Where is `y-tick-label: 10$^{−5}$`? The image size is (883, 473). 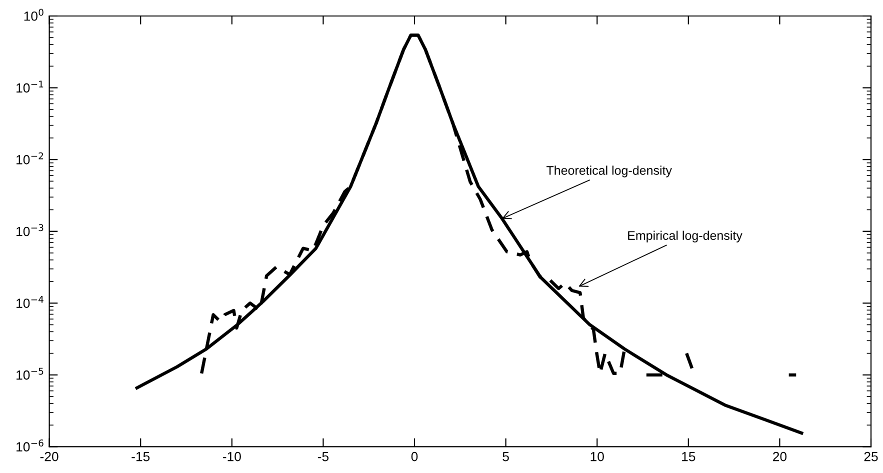 y-tick-label: 10$^{−5}$ is located at coordinates (30, 374).